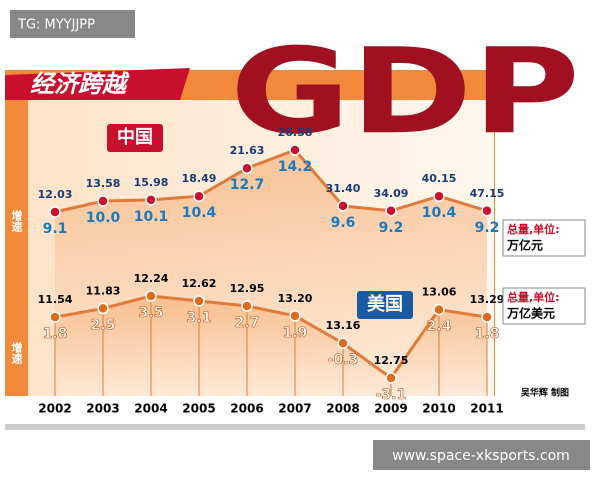  What do you see at coordinates (151, 313) in the screenshot?
I see `growth-label: 3.5` at bounding box center [151, 313].